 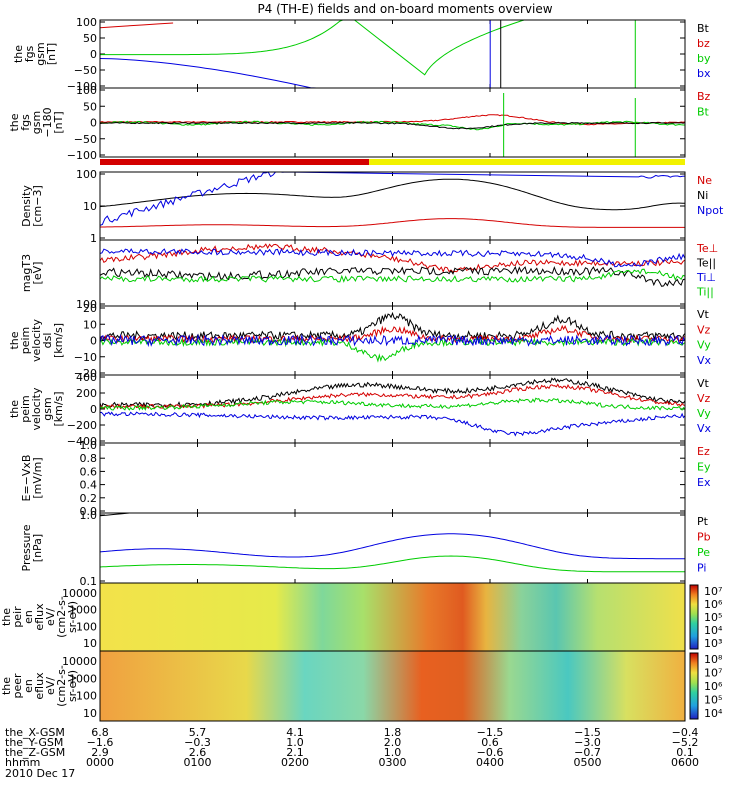 What do you see at coordinates (198, 762) in the screenshot?
I see `ephemeris-value: 0100` at bounding box center [198, 762].